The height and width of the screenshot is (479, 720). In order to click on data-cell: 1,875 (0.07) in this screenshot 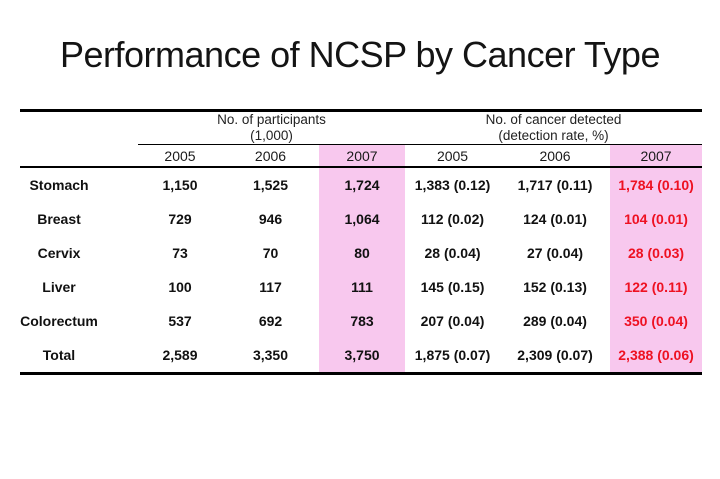, I will do `click(452, 355)`.